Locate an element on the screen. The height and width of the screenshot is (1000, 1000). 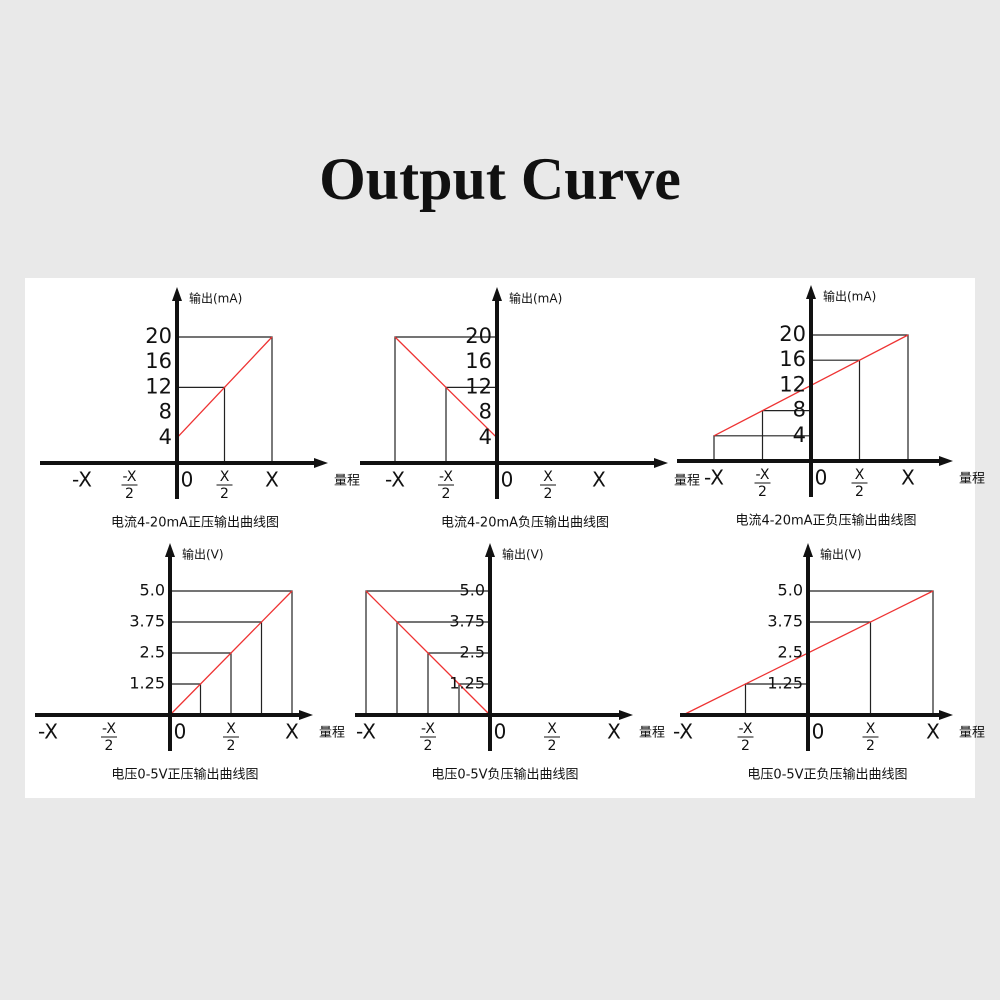
title: Output Curve is located at coordinates (500, 179).